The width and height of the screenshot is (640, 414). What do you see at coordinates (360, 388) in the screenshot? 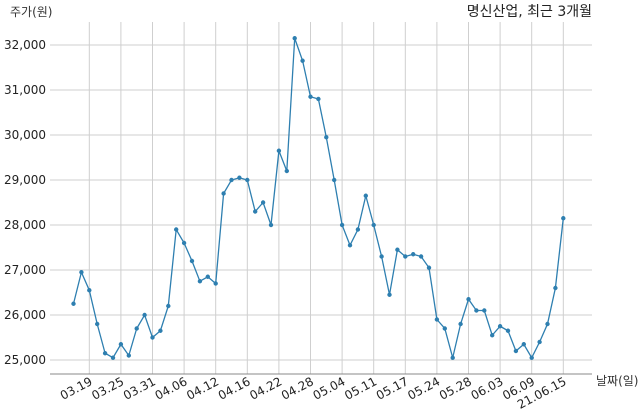
I see `x-tick-label: 05.11` at bounding box center [360, 388].